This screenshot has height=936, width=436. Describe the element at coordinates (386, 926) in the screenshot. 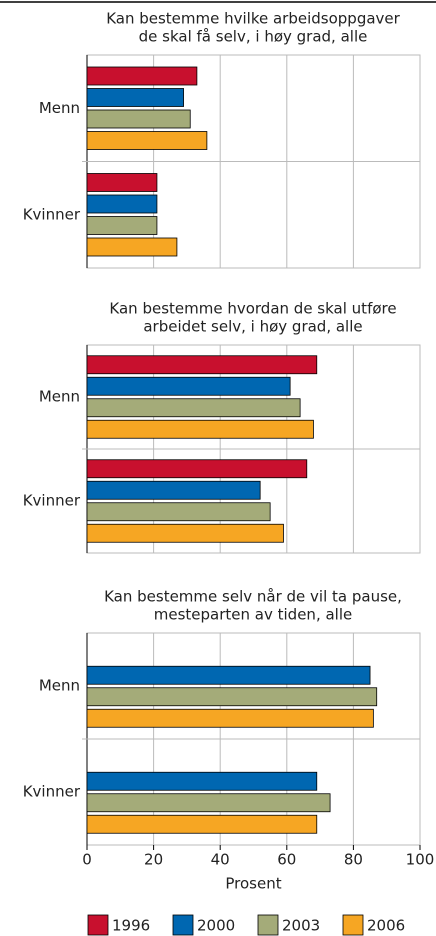

I see `legend-label: 2006` at that location.